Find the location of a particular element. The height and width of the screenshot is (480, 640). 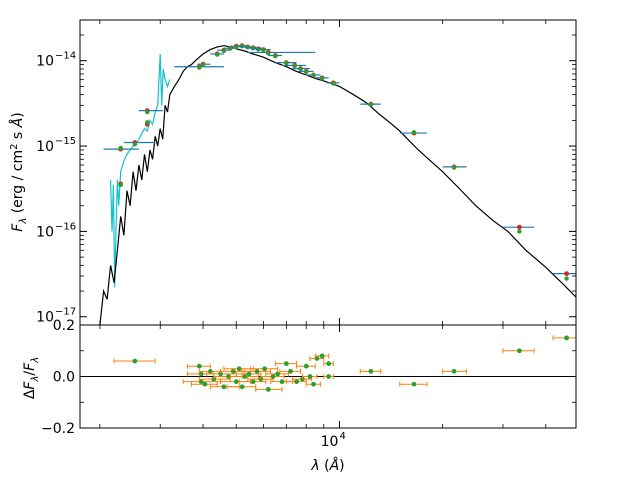

residual-plot-area is located at coordinates (344, 363).